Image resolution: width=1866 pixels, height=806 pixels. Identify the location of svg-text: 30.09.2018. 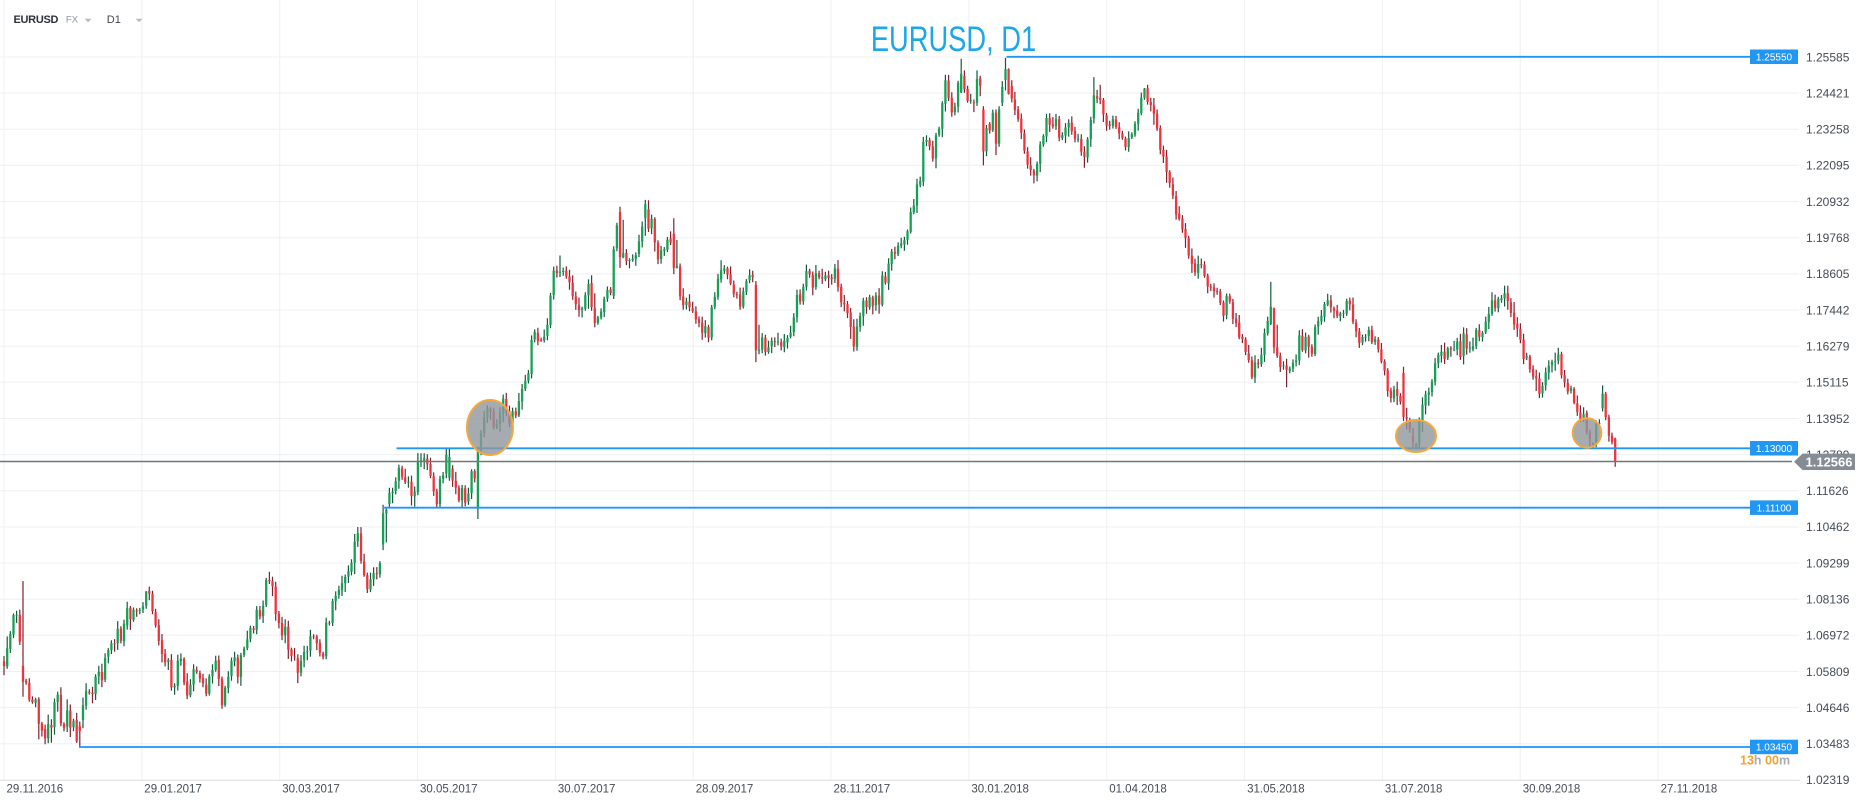
(1552, 790).